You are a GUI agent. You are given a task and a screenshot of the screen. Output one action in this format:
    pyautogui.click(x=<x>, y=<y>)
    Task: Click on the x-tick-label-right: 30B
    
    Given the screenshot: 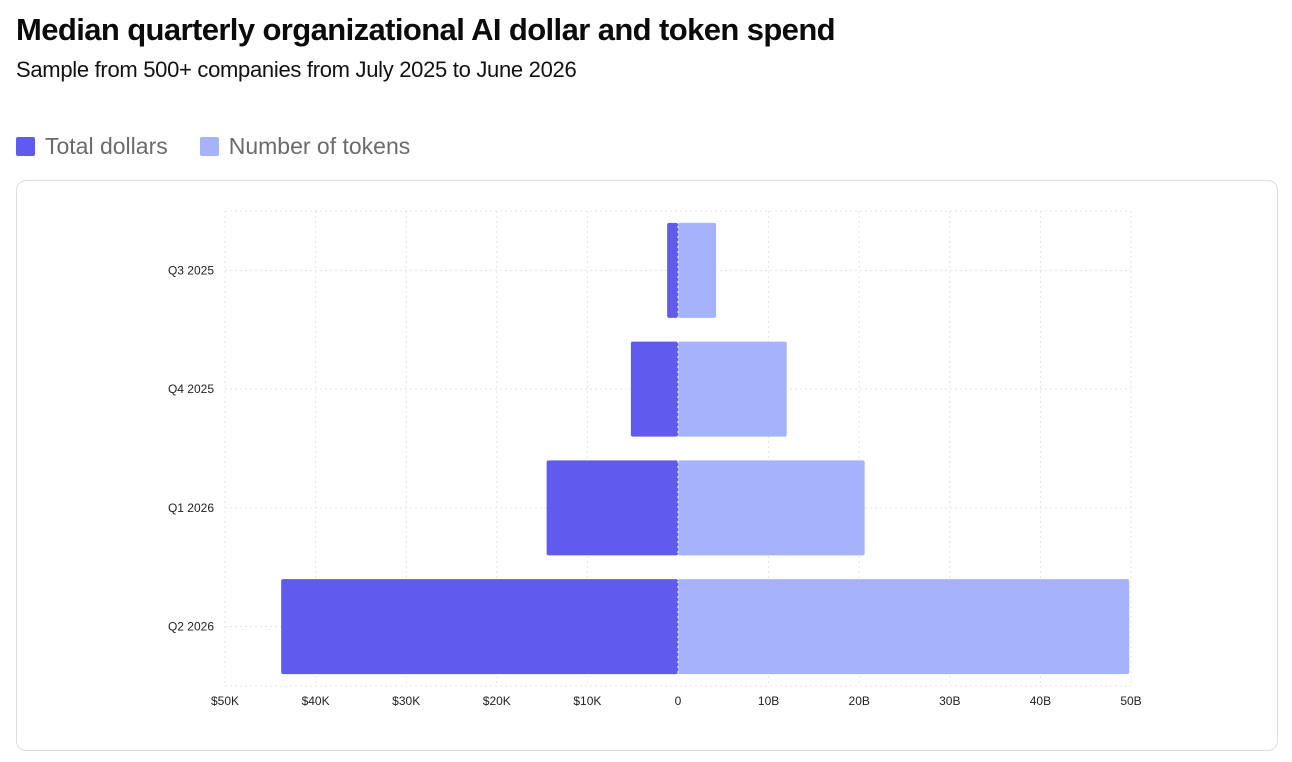 What is the action you would take?
    pyautogui.click(x=949, y=701)
    